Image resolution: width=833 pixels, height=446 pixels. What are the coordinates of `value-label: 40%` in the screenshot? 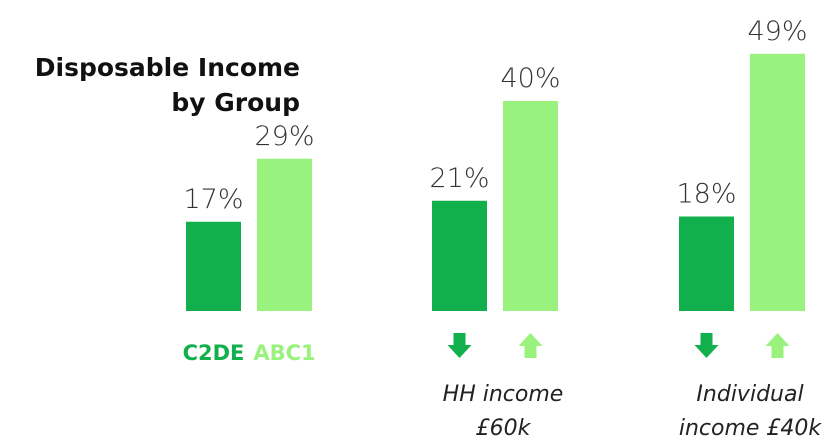 It's located at (530, 78).